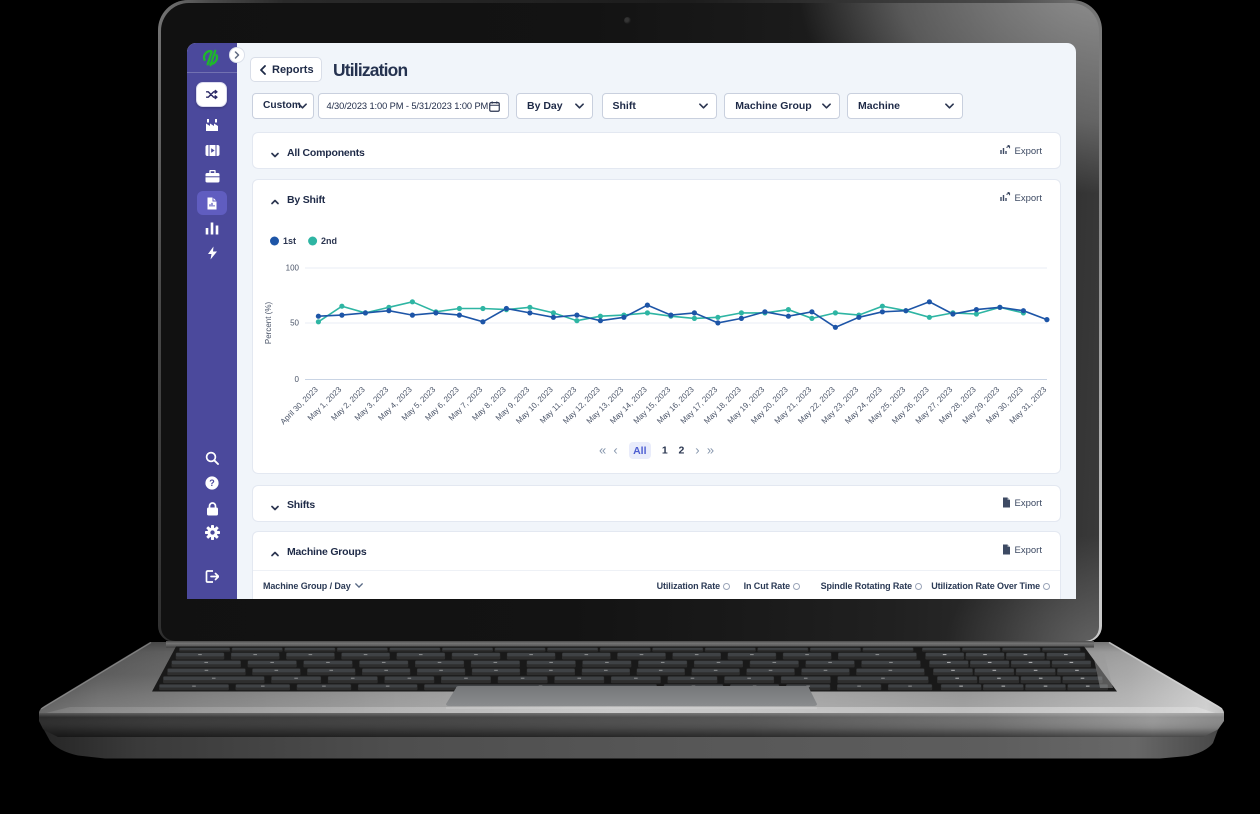  What do you see at coordinates (289, 241) in the screenshot?
I see `svg-text: 1st` at bounding box center [289, 241].